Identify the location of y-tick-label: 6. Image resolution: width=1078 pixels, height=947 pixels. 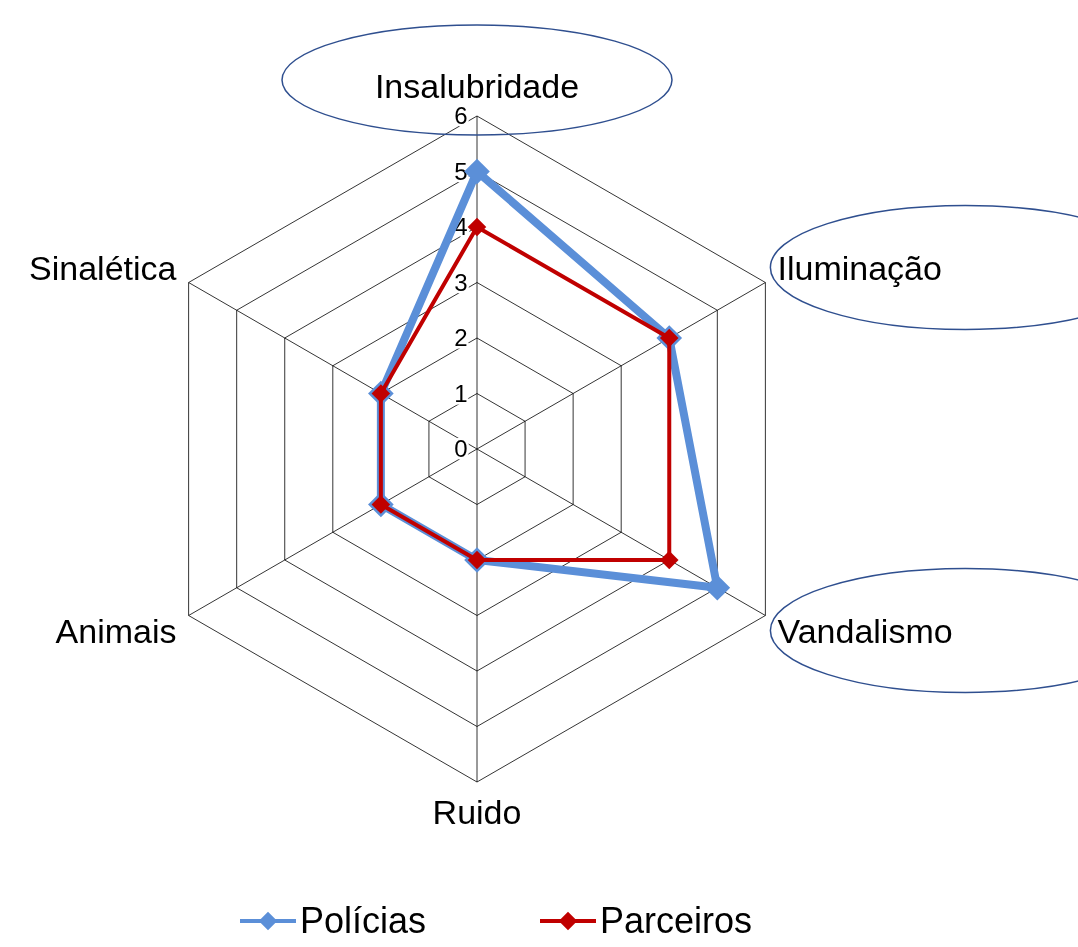
(461, 115).